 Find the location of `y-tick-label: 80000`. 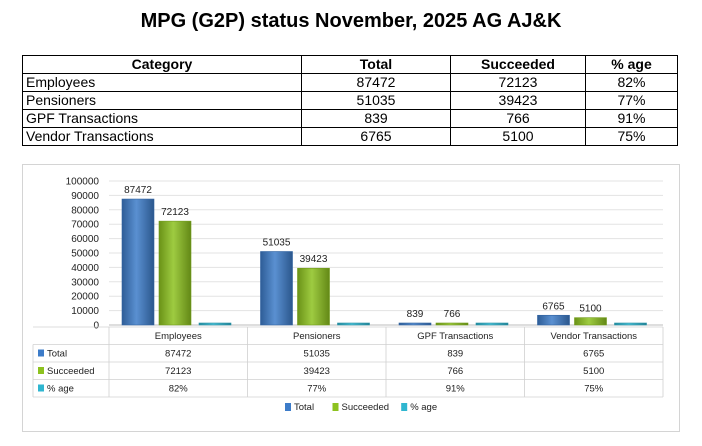

y-tick-label: 80000 is located at coordinates (85, 210).